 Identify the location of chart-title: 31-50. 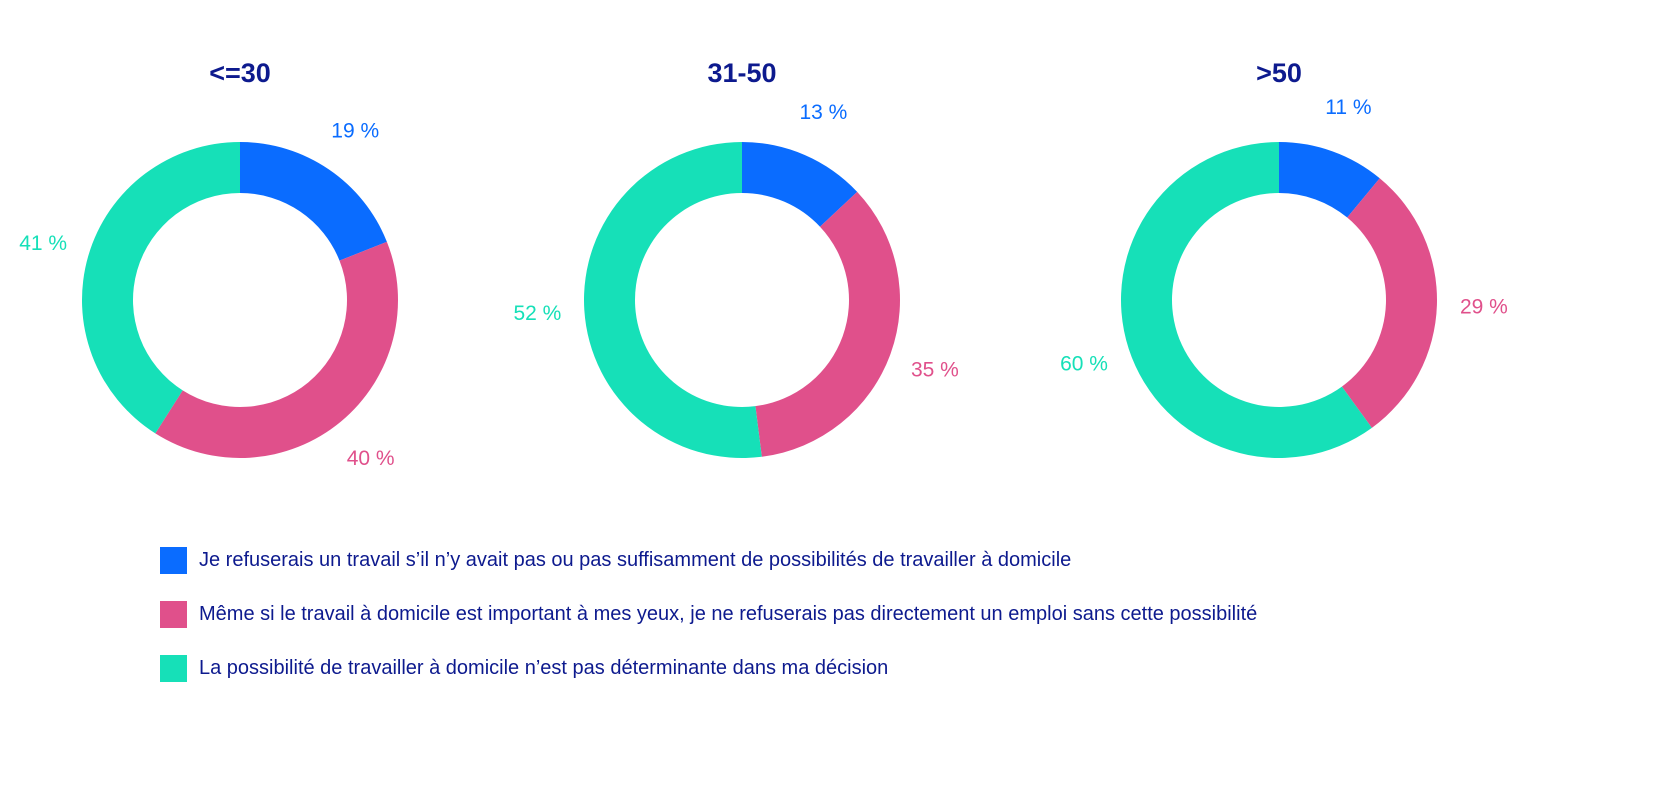
(741, 73).